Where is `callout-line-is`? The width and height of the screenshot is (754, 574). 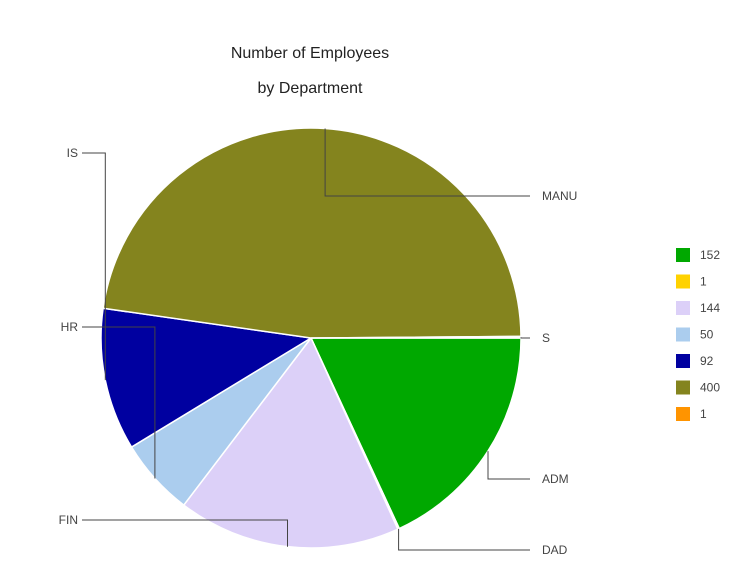
callout-line-is is located at coordinates (94, 266).